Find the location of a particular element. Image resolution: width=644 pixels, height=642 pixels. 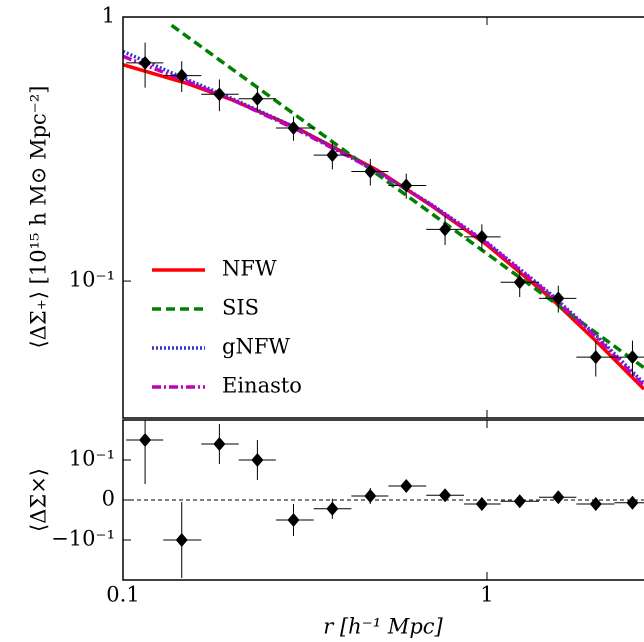

legend-label: SIS is located at coordinates (240, 308).